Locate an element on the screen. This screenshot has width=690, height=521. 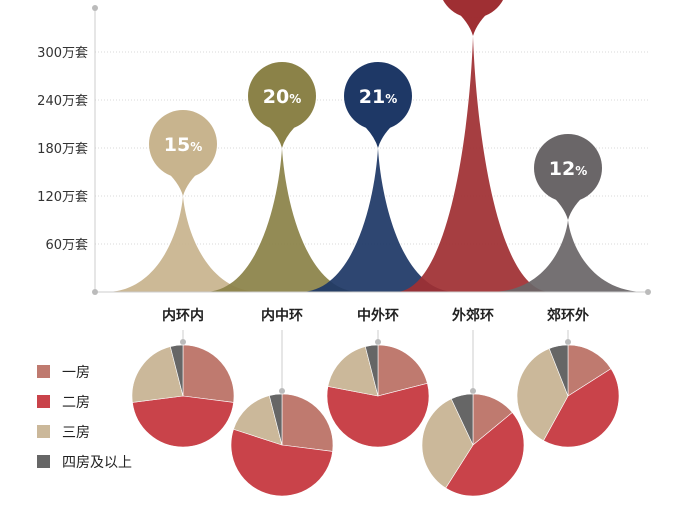
peak-中外环 is located at coordinates (378, 220).